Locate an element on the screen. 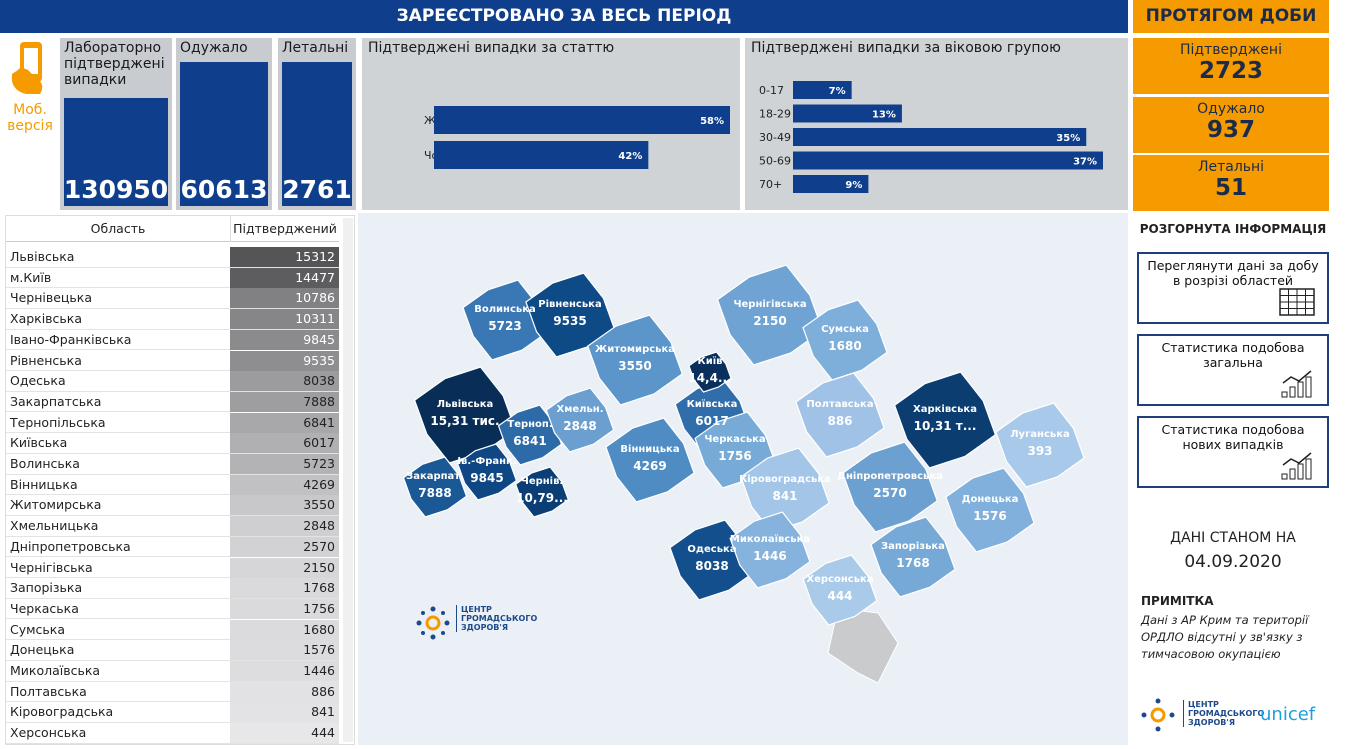  table-row: Вінницька 4269 is located at coordinates (172, 485).